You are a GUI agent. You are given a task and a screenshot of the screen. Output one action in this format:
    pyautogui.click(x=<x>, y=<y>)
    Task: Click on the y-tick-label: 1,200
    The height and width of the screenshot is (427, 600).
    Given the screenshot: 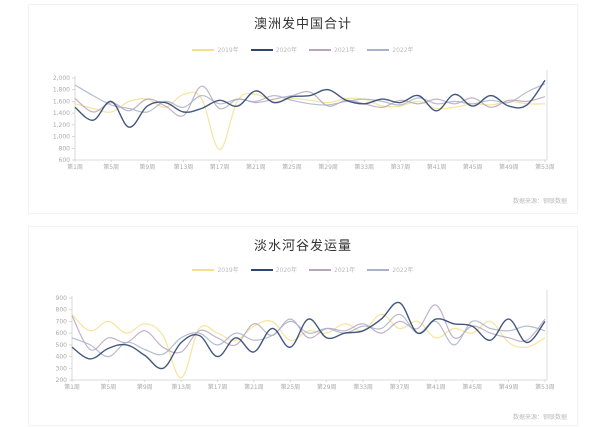 What is the action you would take?
    pyautogui.click(x=61, y=125)
    